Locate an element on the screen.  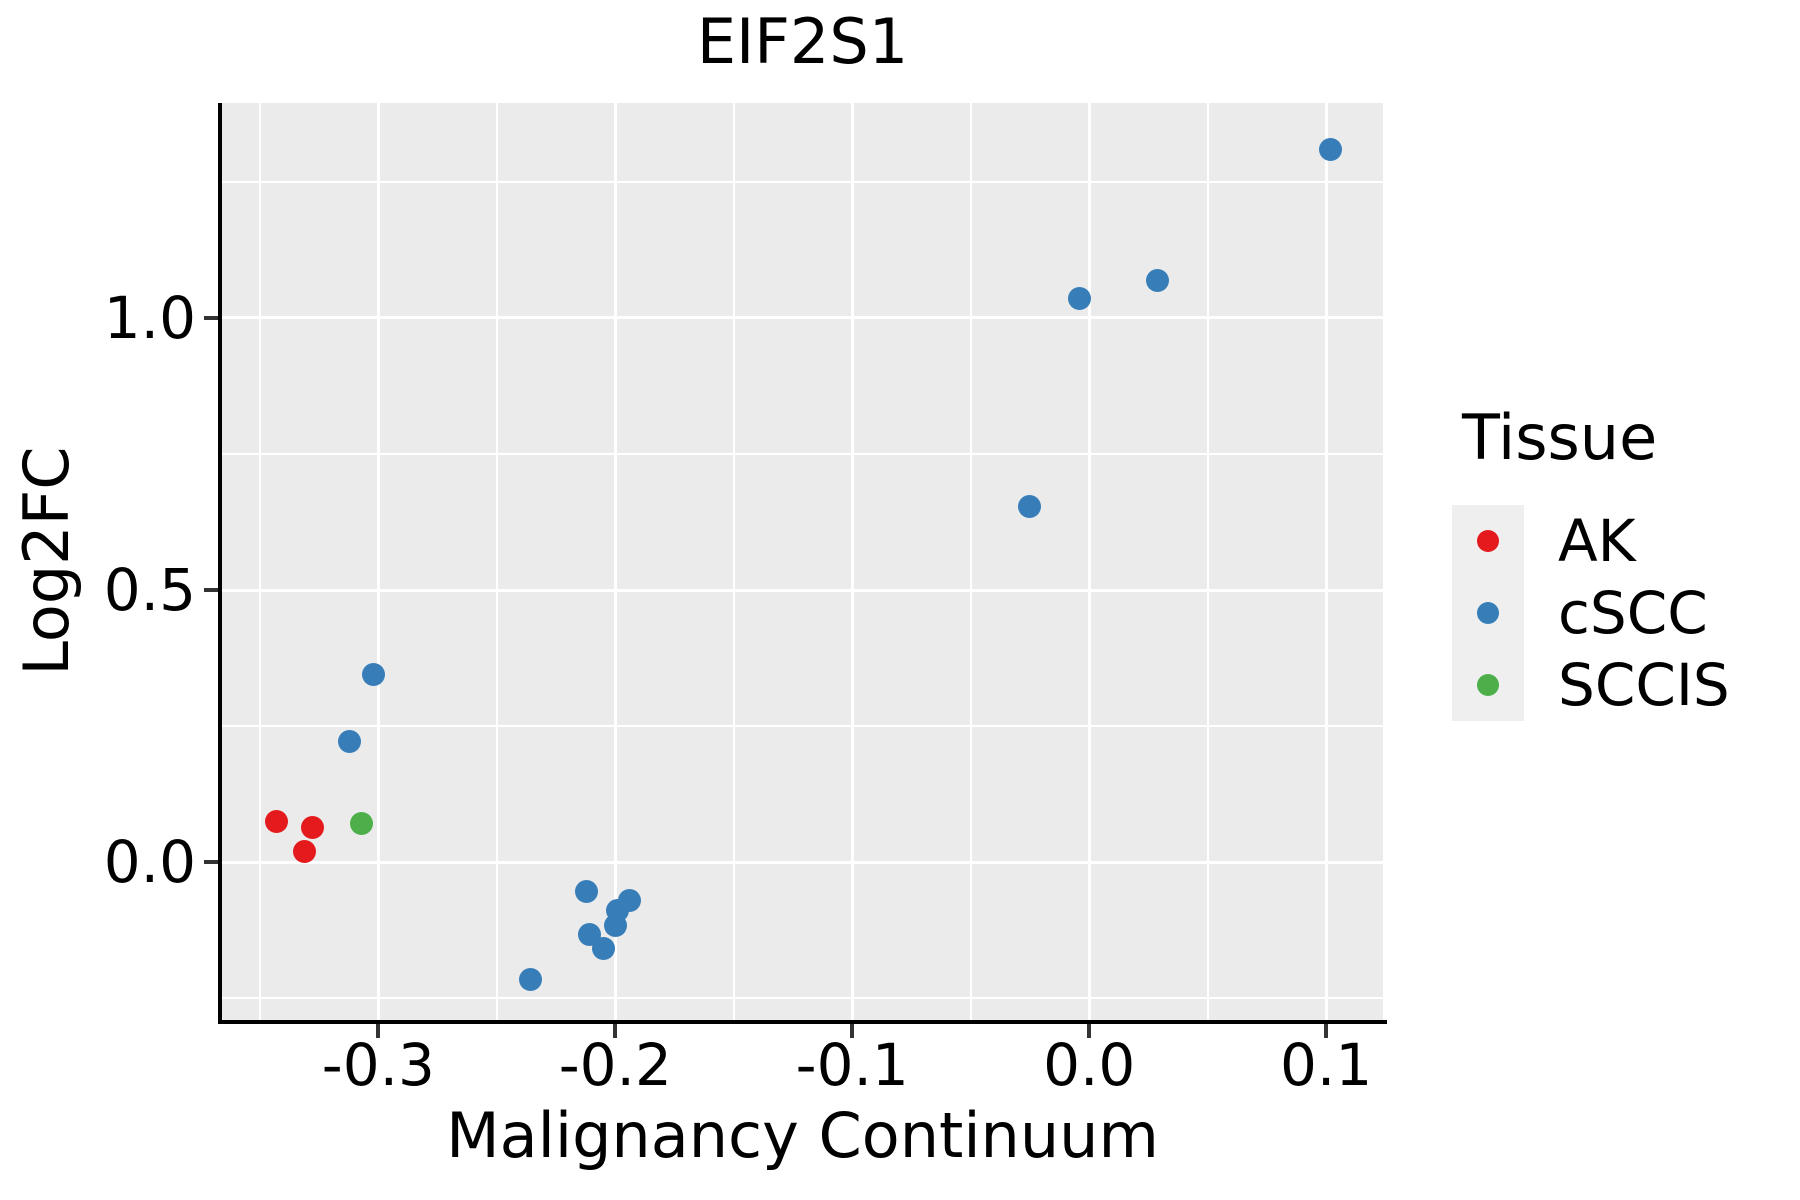
legend-dot-SCCIS is located at coordinates (1488, 685).